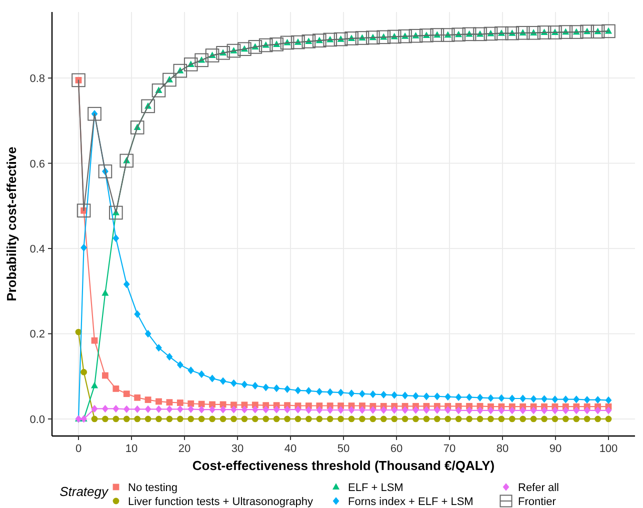  Describe the element at coordinates (538, 488) in the screenshot. I see `legend-label: Refer all` at that location.